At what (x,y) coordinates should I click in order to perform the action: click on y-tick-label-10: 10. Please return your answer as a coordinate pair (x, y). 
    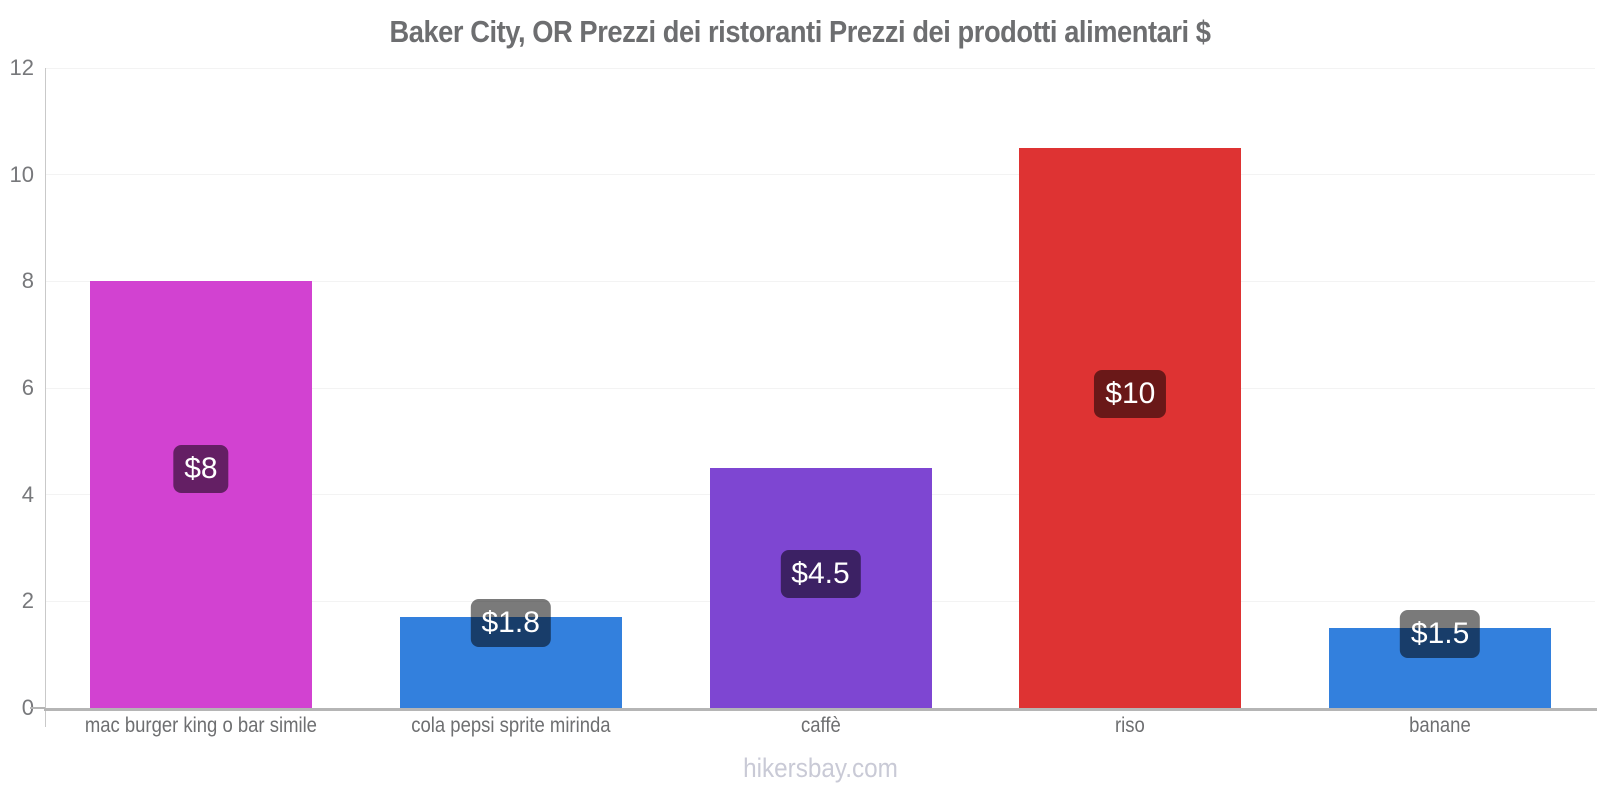
    Looking at the image, I should click on (21, 174).